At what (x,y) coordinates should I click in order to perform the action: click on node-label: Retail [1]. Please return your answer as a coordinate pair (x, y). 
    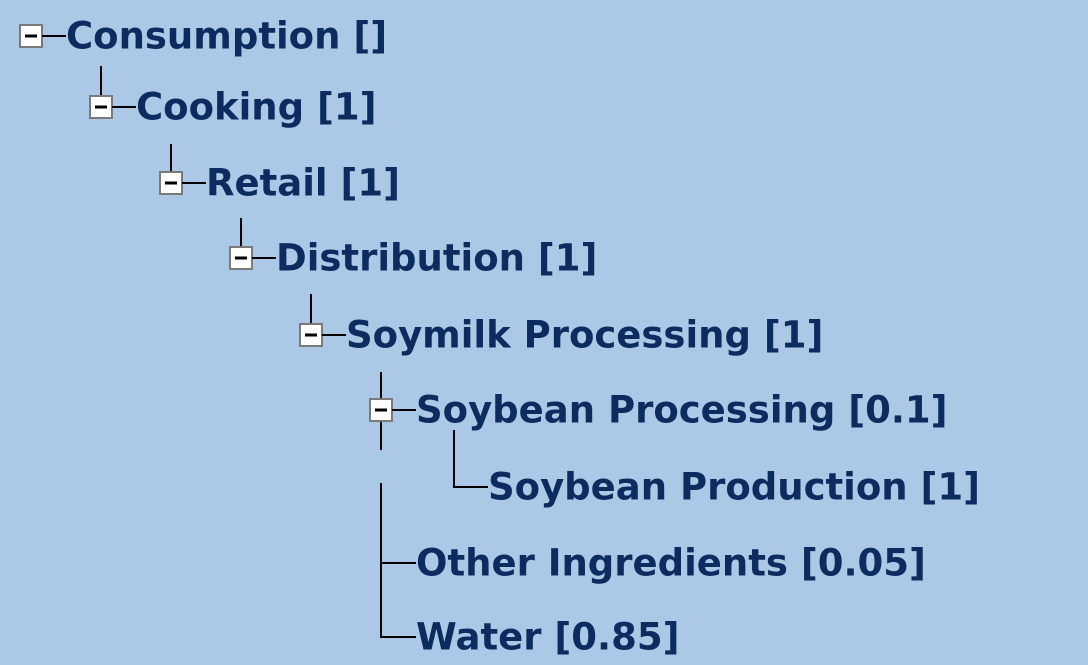
    Looking at the image, I should click on (303, 183).